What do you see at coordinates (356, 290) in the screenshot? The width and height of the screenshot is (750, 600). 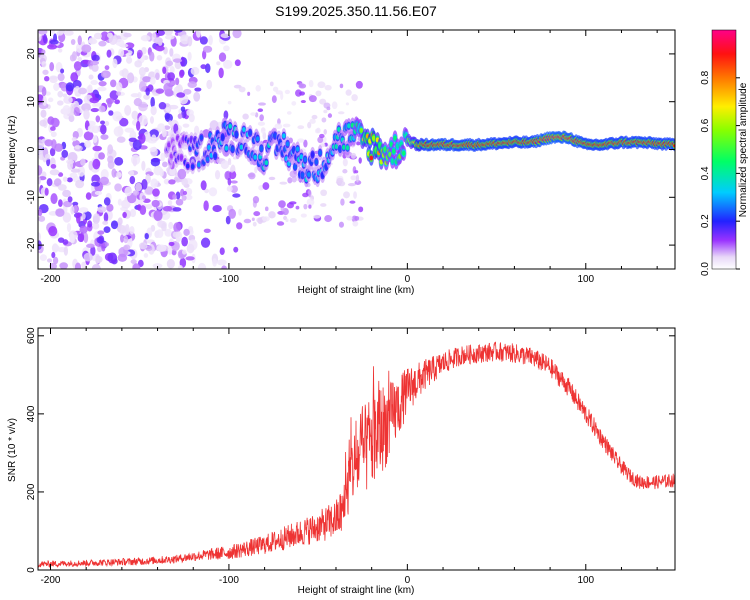 I see `spectrogram-x-label: Height of straight line (km)` at bounding box center [356, 290].